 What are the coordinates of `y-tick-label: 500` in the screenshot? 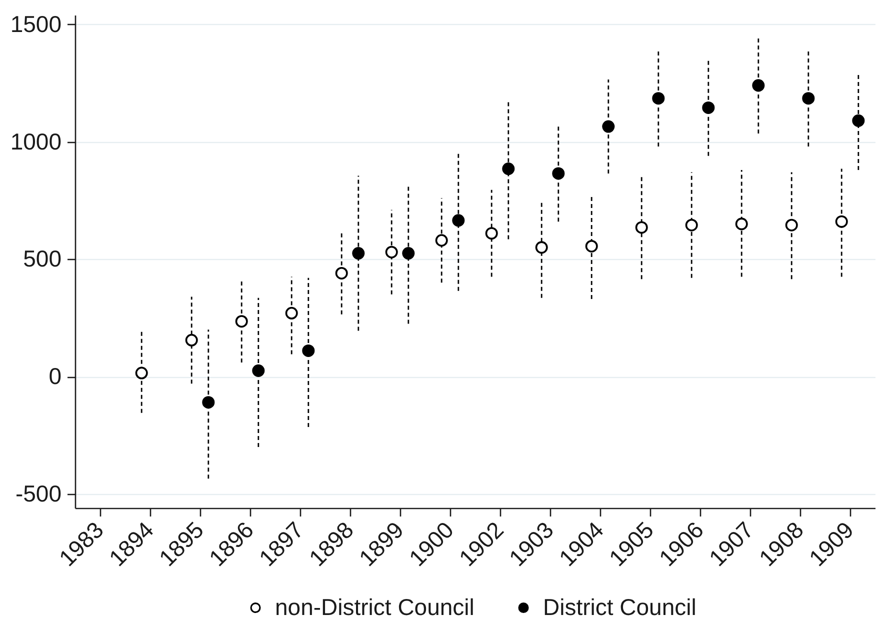 It's located at (42, 259).